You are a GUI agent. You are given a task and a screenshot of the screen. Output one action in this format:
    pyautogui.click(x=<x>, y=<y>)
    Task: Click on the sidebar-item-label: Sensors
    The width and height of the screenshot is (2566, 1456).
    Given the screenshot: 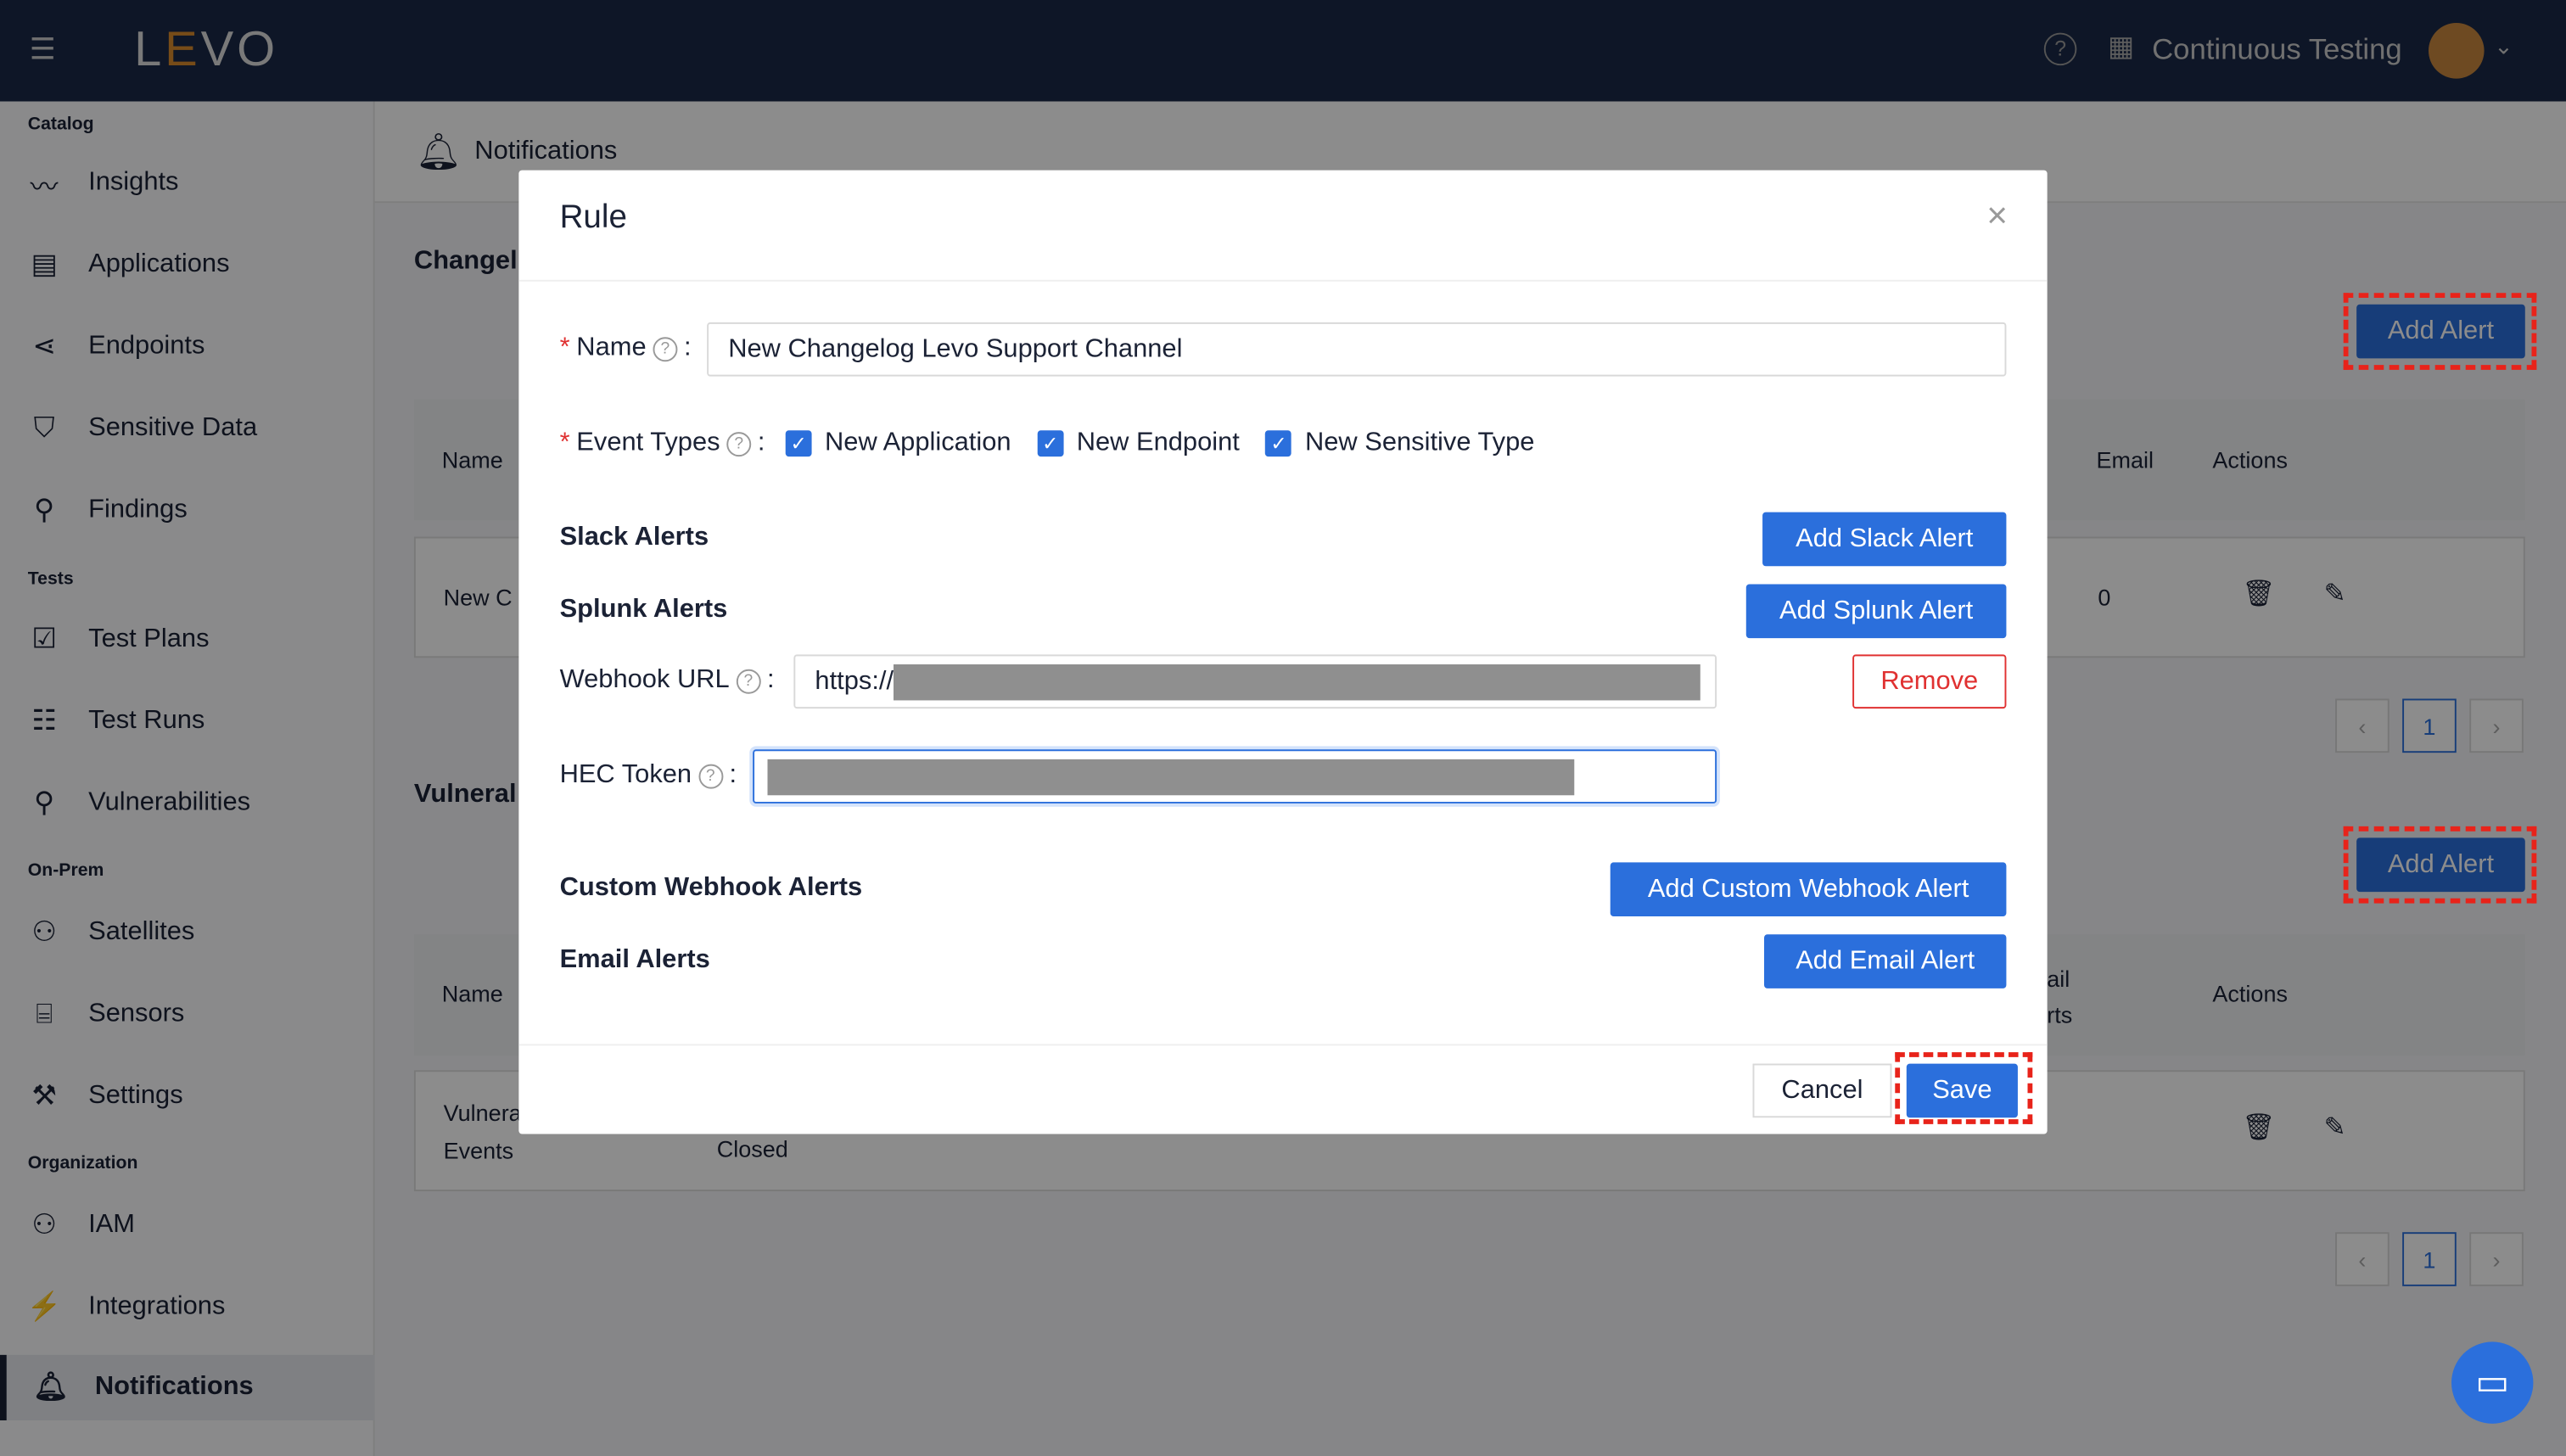 What is the action you would take?
    pyautogui.click(x=136, y=1014)
    